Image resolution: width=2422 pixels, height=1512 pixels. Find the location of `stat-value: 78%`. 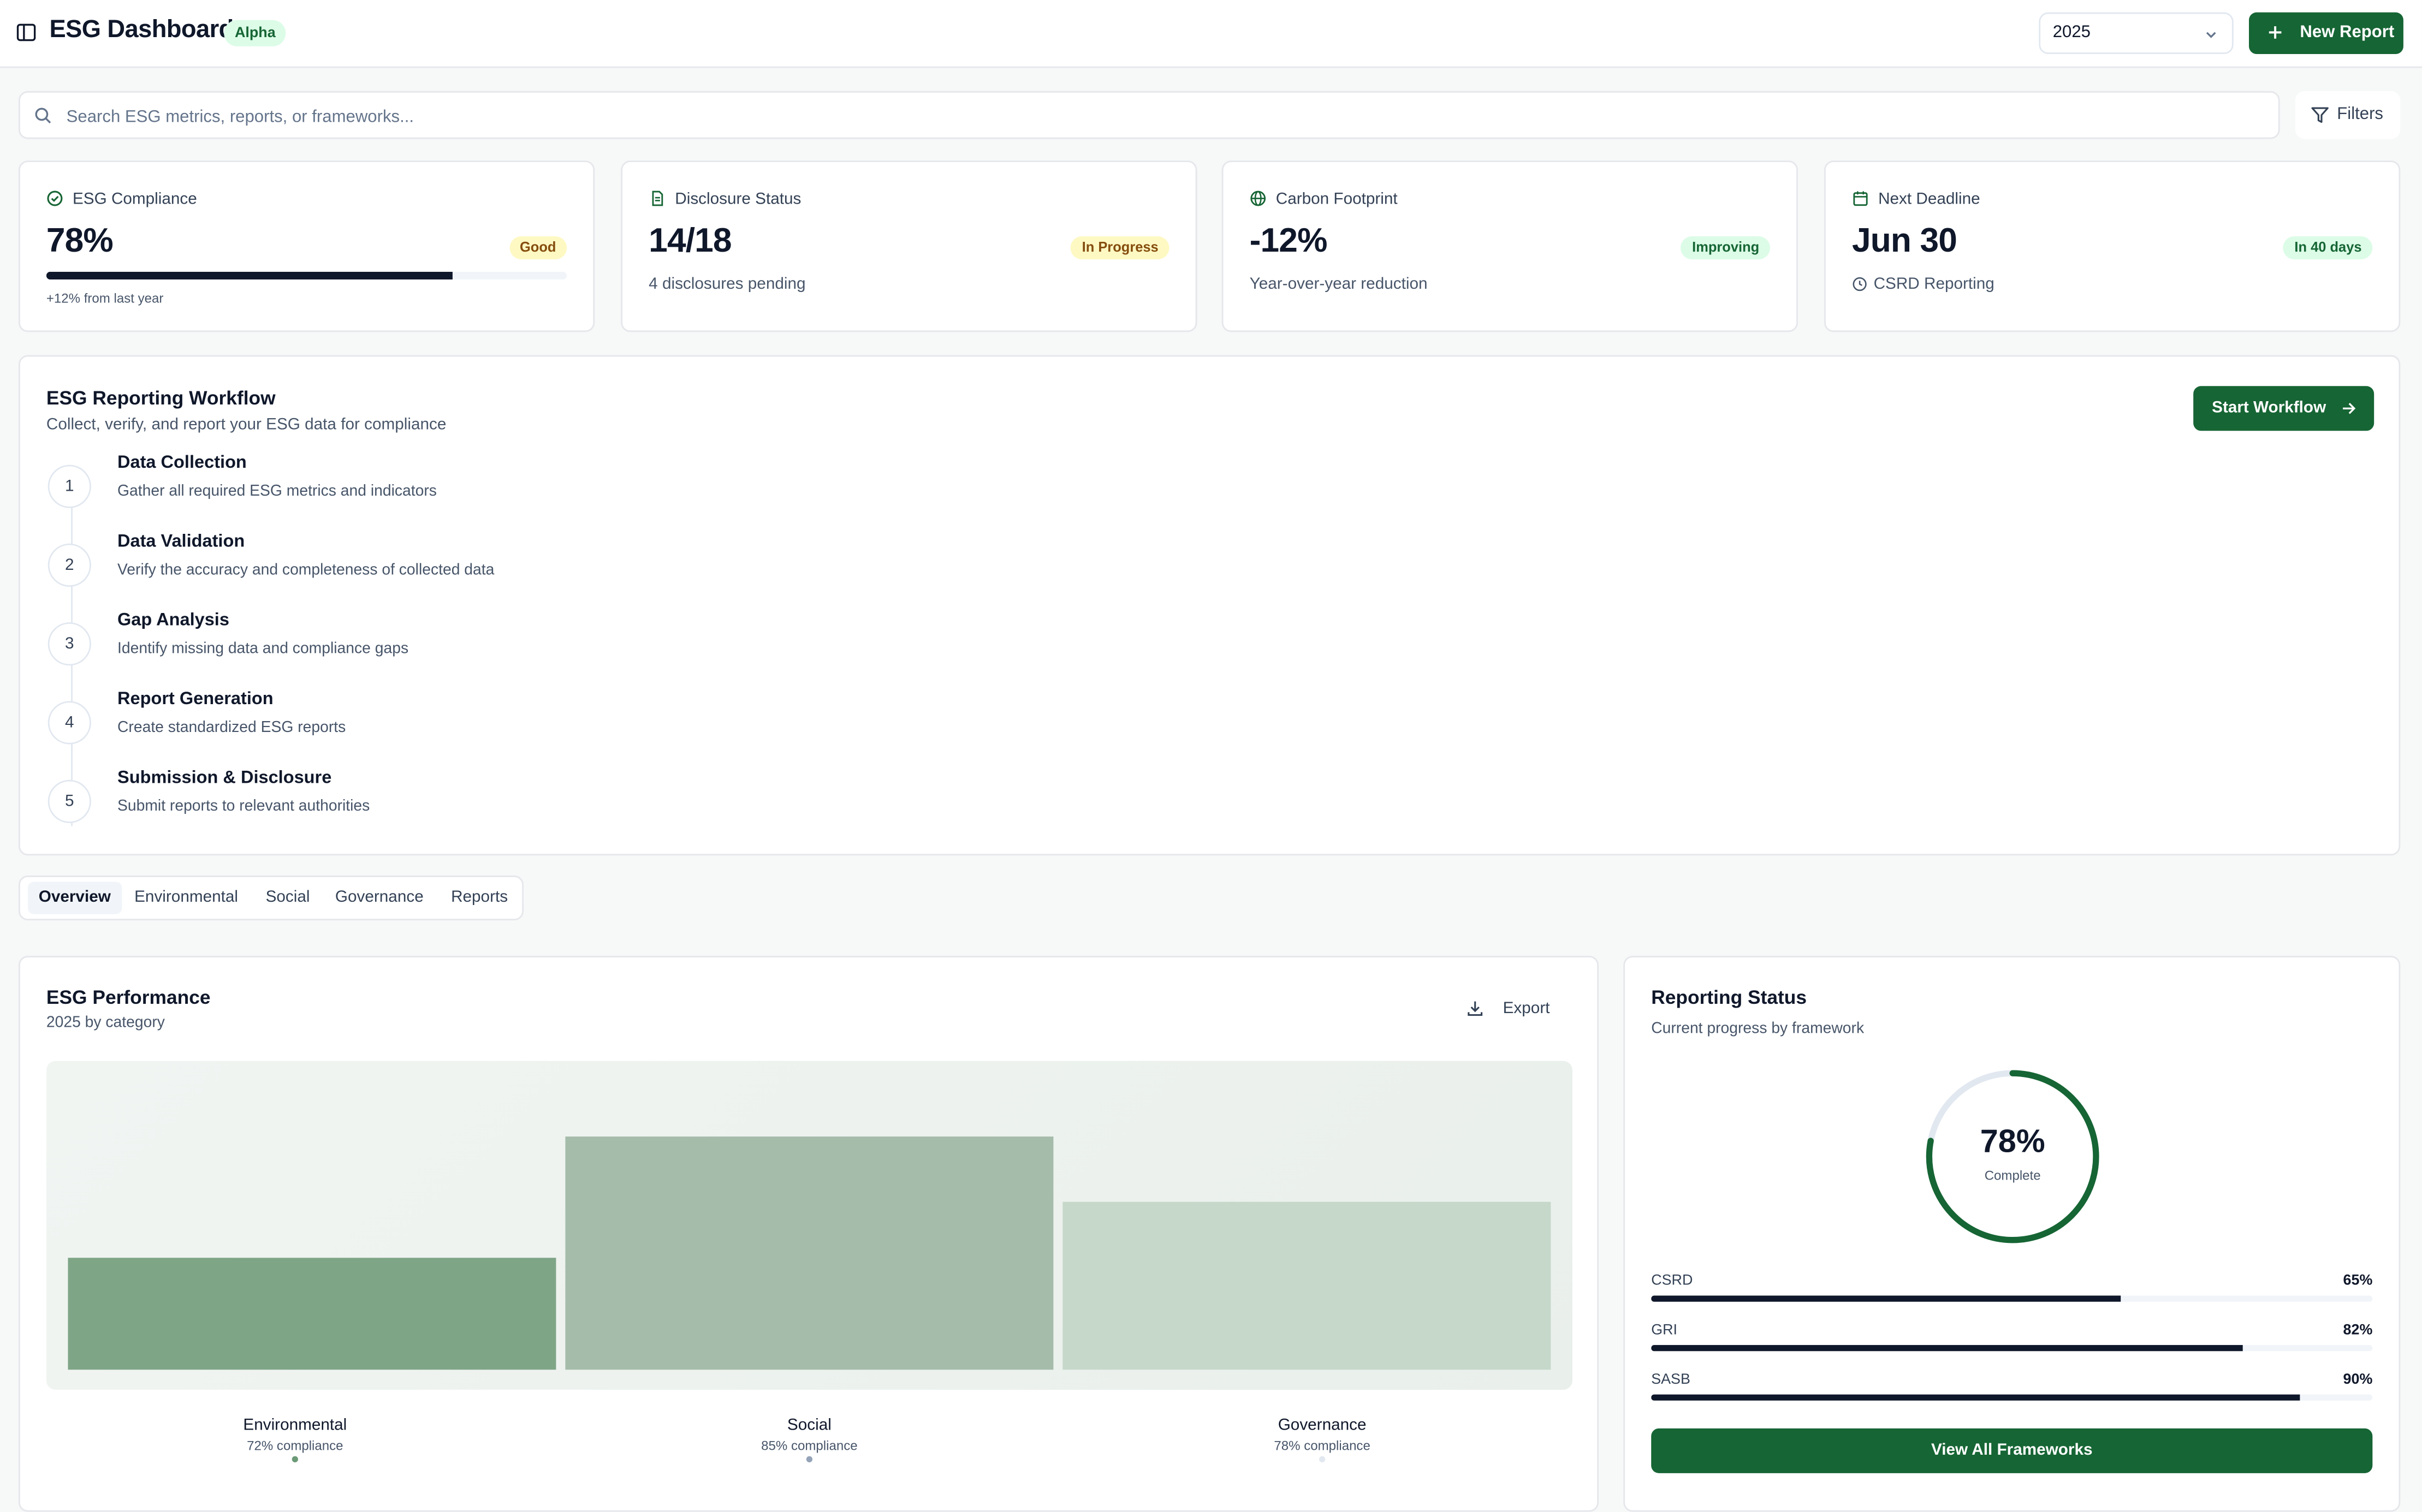

stat-value: 78% is located at coordinates (80, 241).